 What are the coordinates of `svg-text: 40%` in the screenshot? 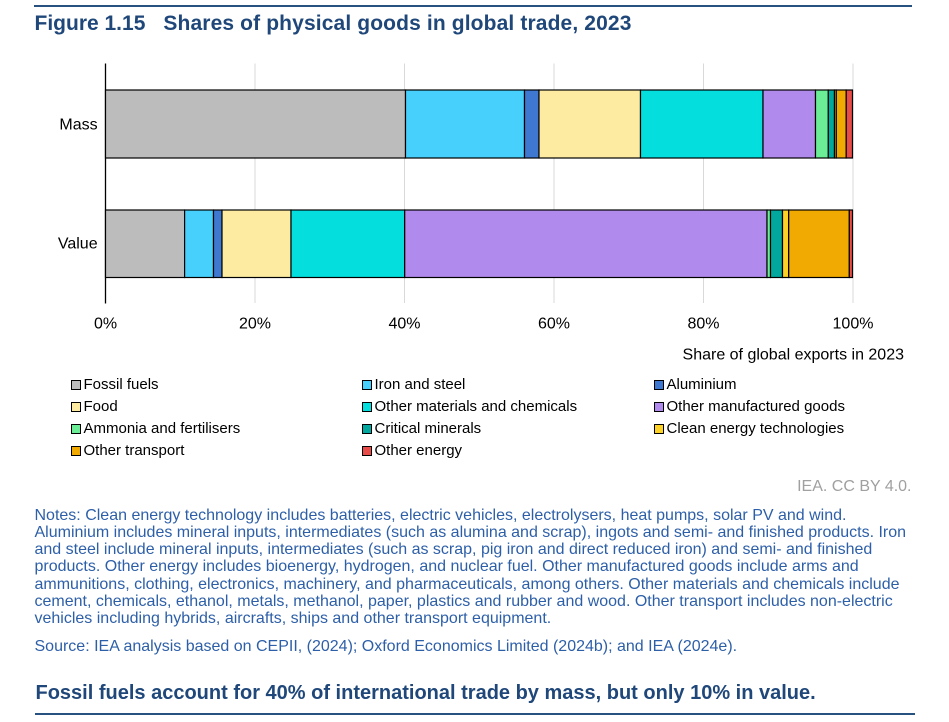 It's located at (404, 324).